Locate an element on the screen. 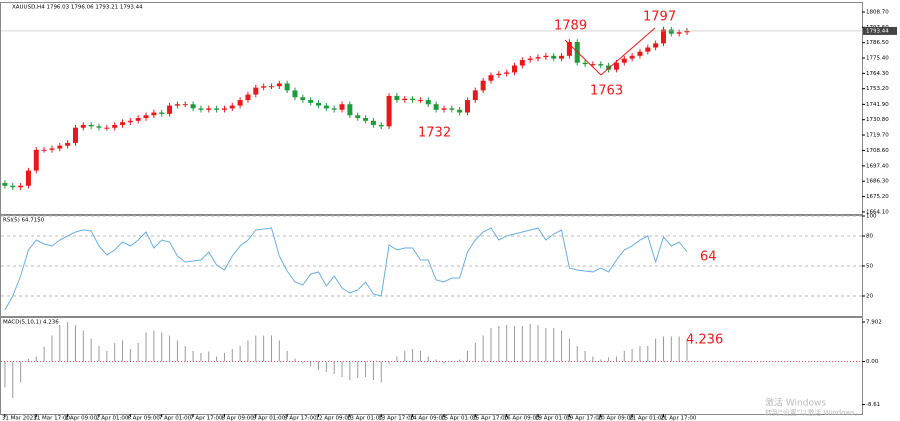 The height and width of the screenshot is (421, 900). y-tick-label: 1708.60 is located at coordinates (877, 151).